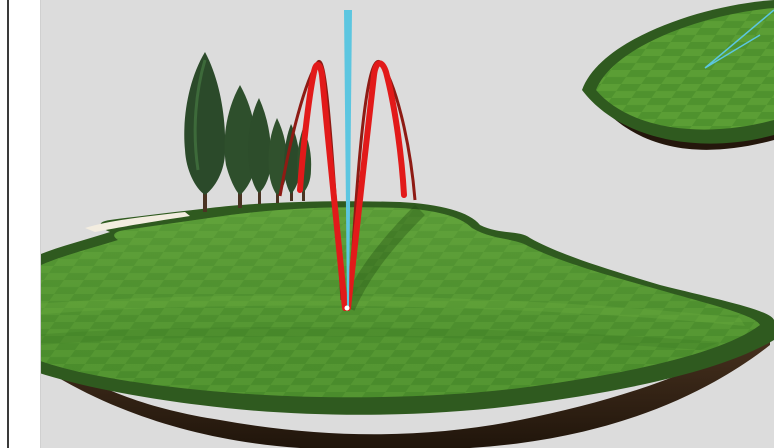 This screenshot has height=448, width=774. I want to click on vertical-aim-marker, so click(348, 159).